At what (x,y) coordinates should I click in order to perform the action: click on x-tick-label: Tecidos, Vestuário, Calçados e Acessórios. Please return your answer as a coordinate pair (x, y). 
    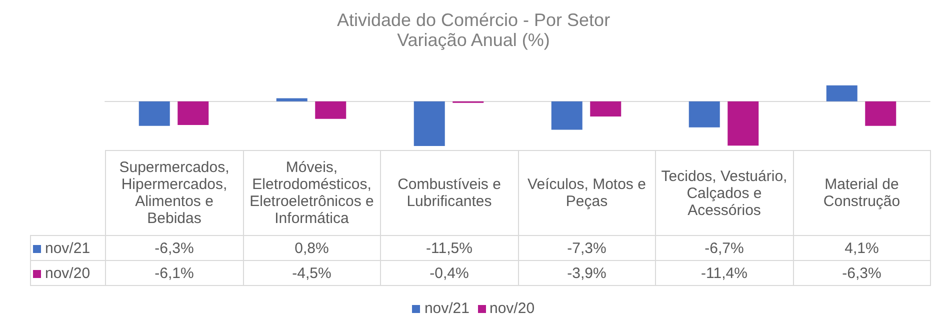
    Looking at the image, I should click on (724, 193).